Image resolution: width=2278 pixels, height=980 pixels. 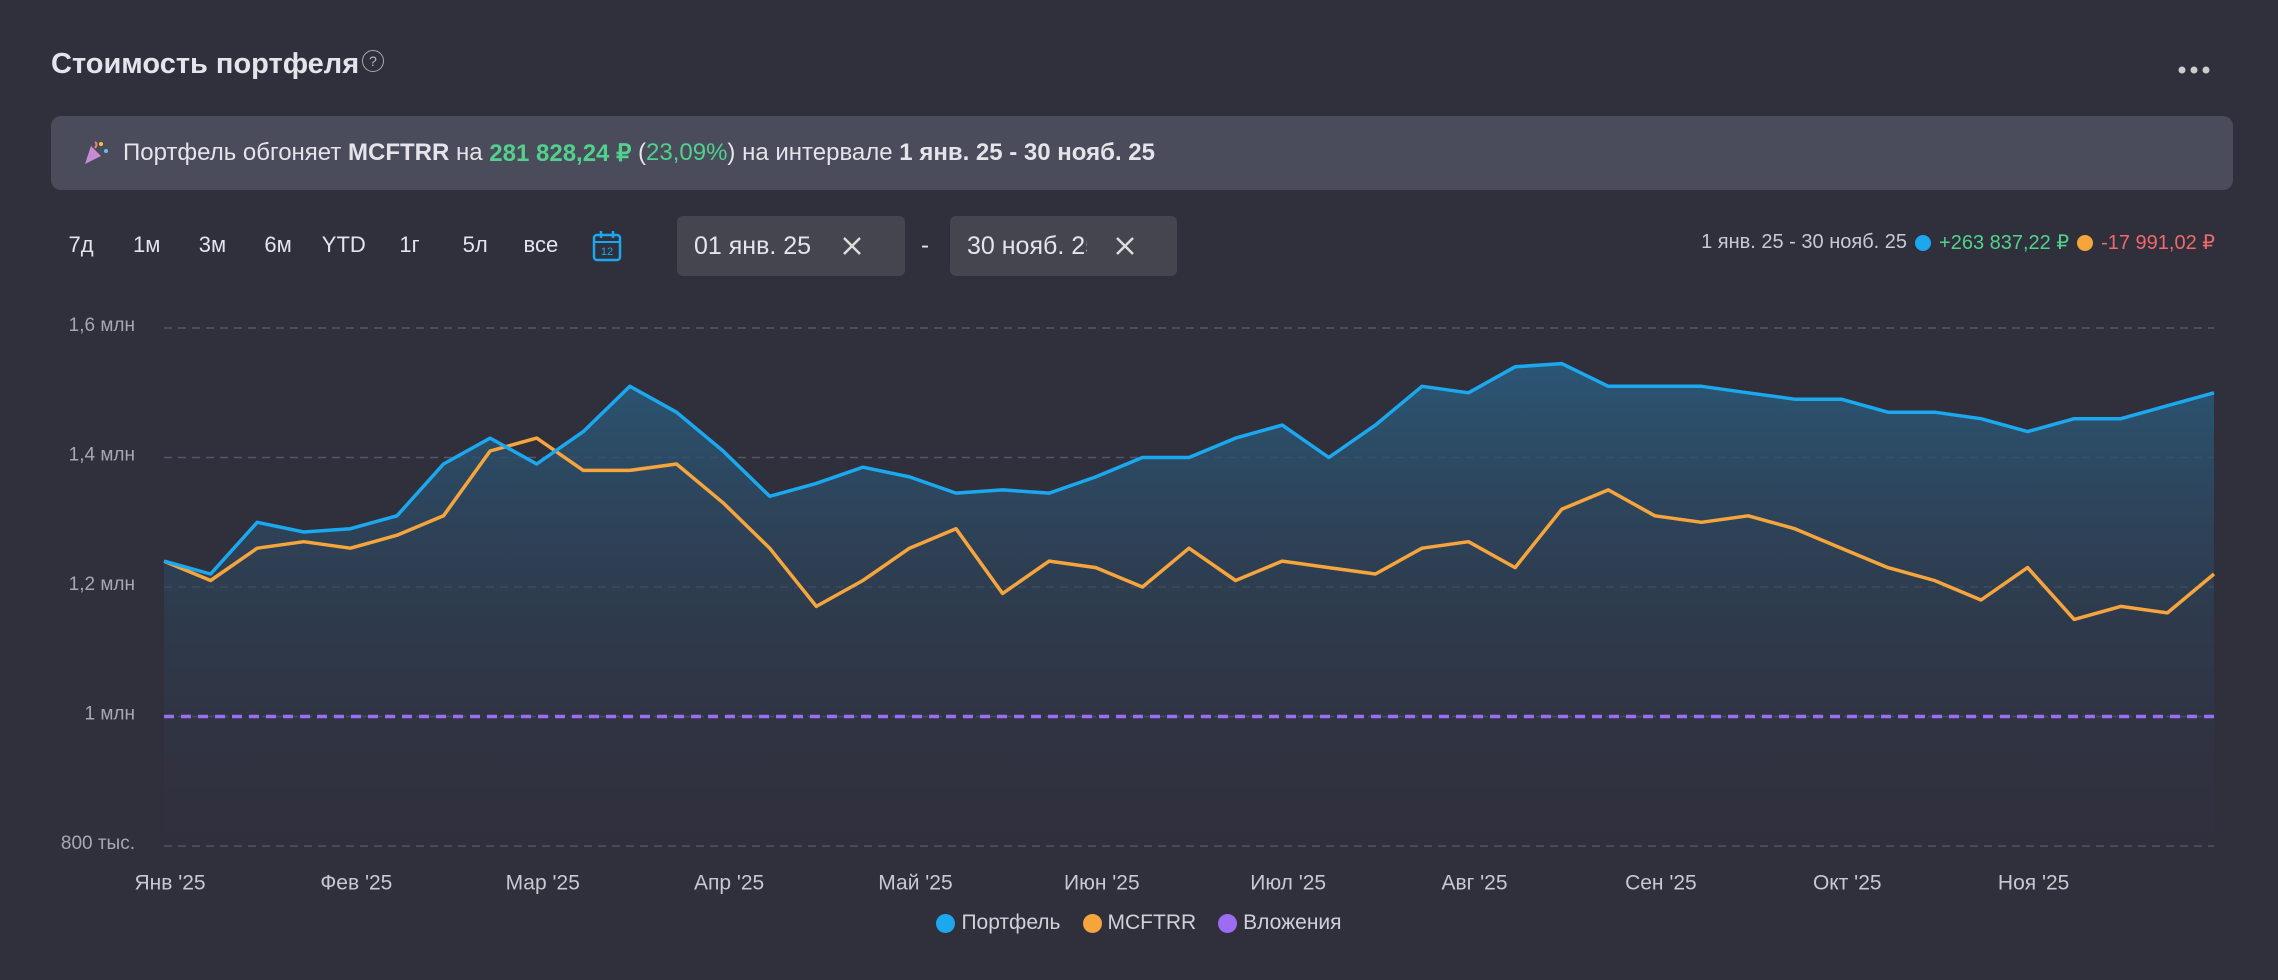 What do you see at coordinates (278, 244) in the screenshot?
I see `period-button: 6м` at bounding box center [278, 244].